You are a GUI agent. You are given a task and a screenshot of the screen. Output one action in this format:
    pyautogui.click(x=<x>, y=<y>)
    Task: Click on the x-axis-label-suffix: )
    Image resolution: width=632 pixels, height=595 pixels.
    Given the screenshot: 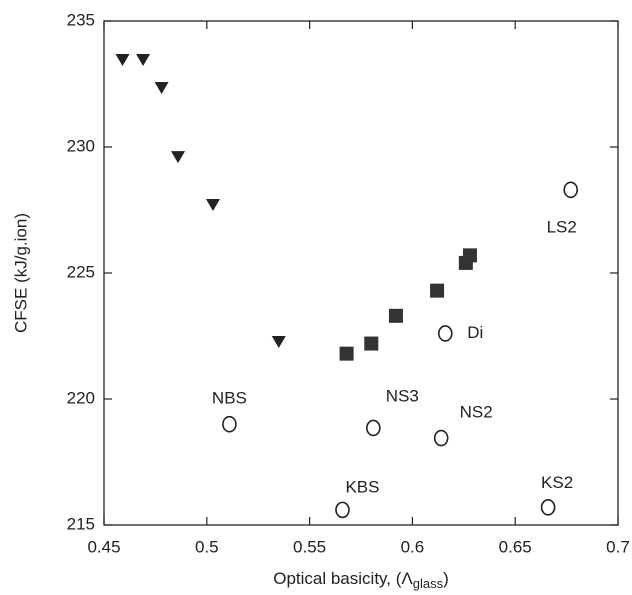 What is the action you would take?
    pyautogui.click(x=446, y=578)
    